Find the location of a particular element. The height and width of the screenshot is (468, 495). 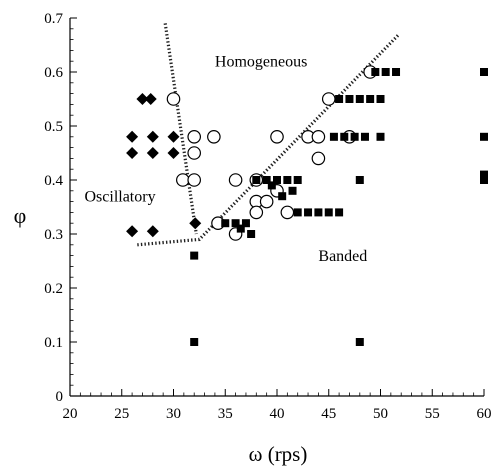

y-tick-label: 0.4 is located at coordinates (53, 181).